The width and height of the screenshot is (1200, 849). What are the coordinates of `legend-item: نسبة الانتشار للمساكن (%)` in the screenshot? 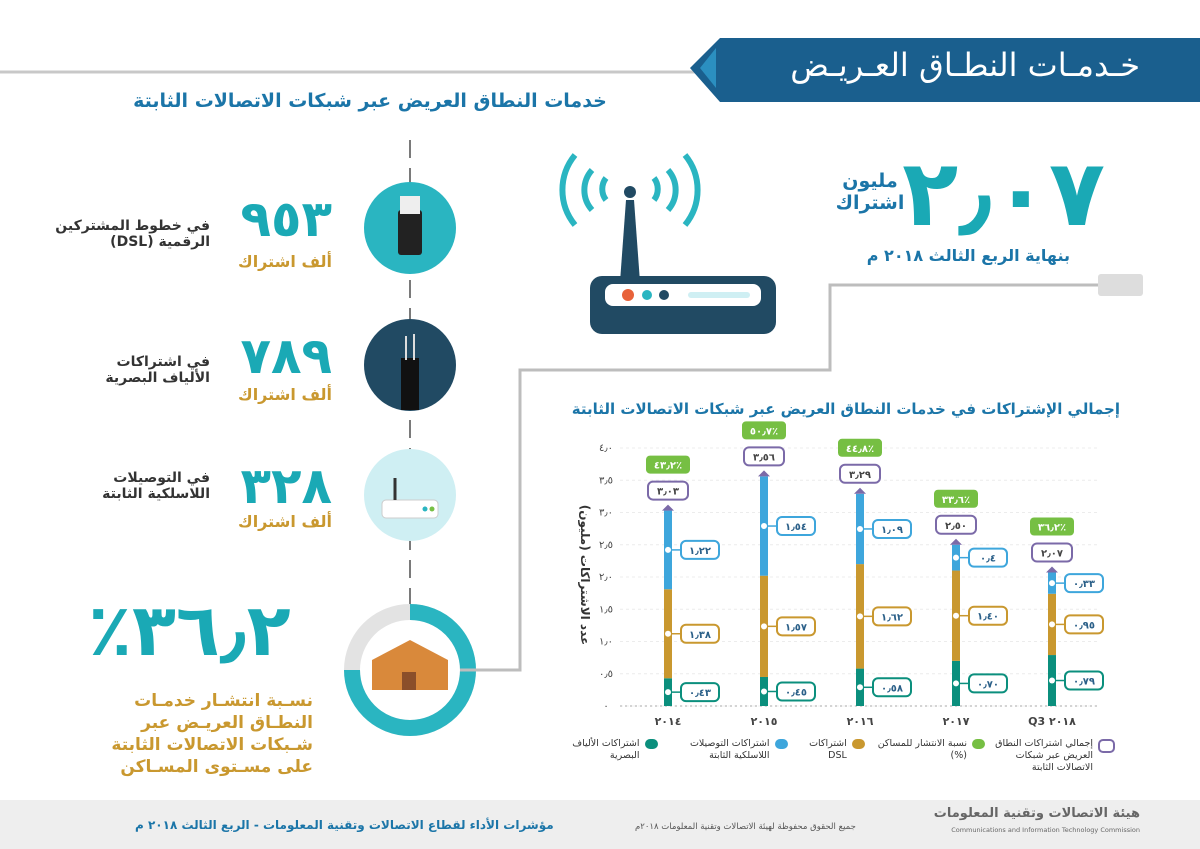 It's located at (930, 750).